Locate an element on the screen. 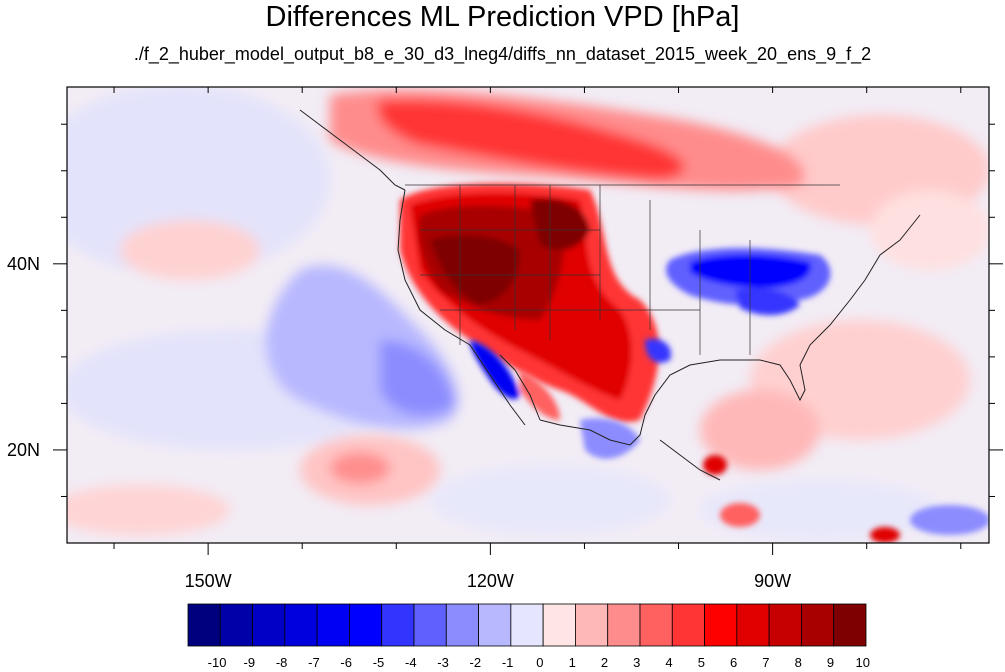 The width and height of the screenshot is (1005, 672). latitude-tick-label: 40N is located at coordinates (23, 263).